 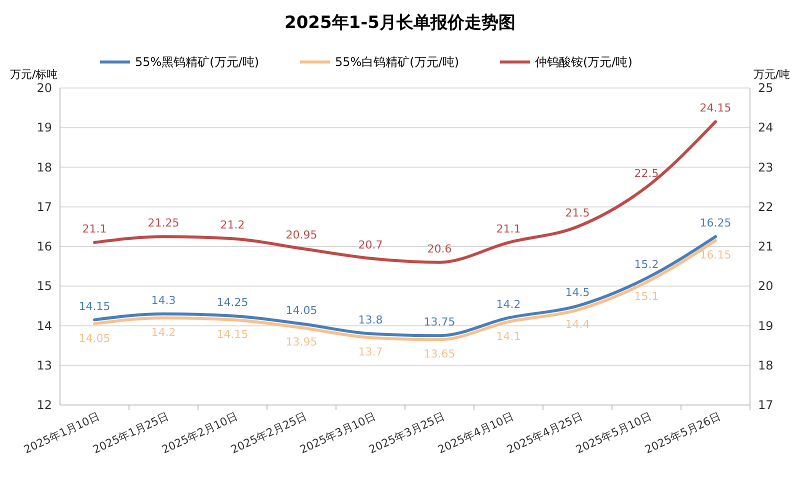 I want to click on data-label: 15.1, so click(x=646, y=297).